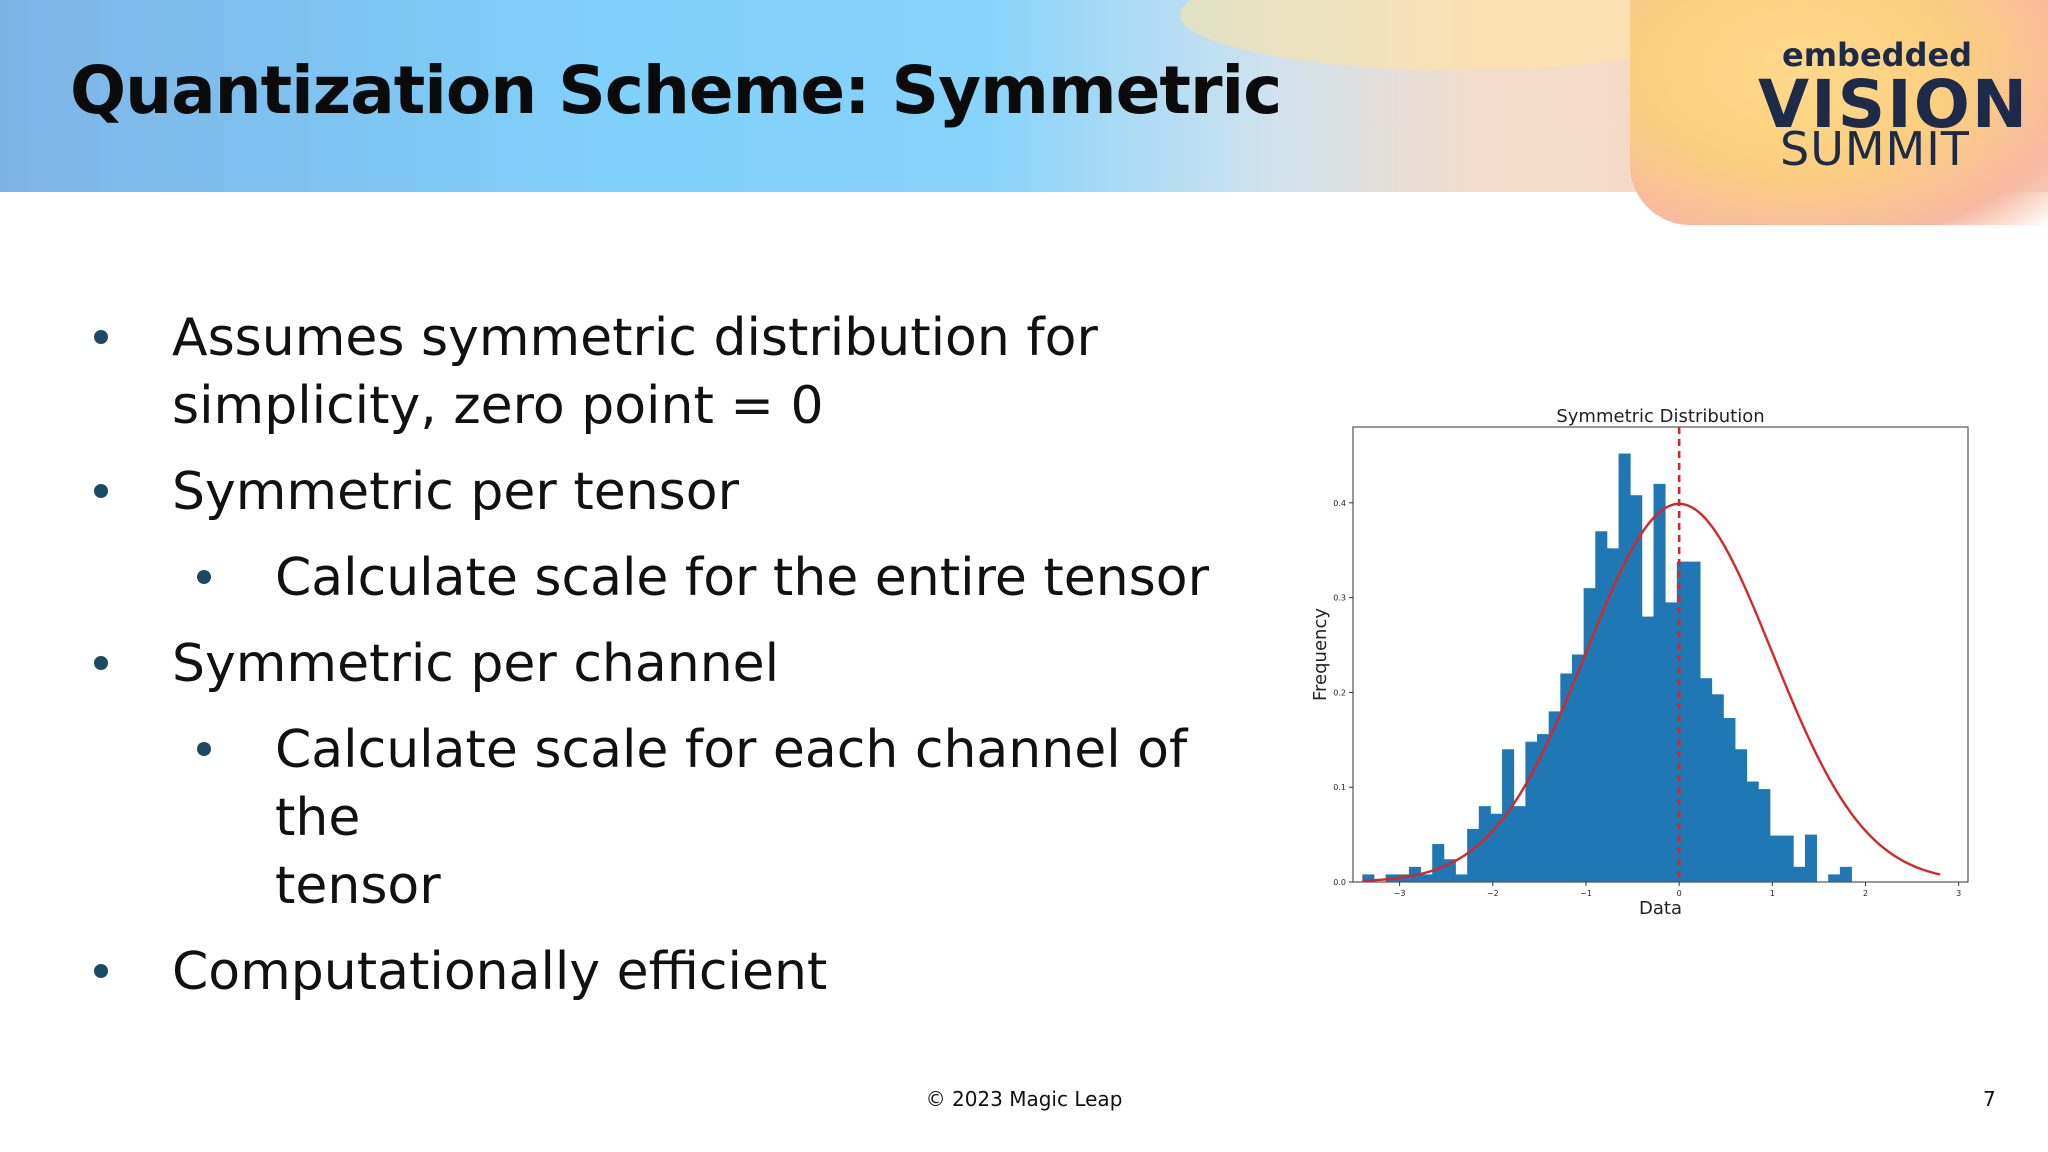 The height and width of the screenshot is (1152, 2048). What do you see at coordinates (1339, 692) in the screenshot?
I see `y-tick-label: 0.2` at bounding box center [1339, 692].